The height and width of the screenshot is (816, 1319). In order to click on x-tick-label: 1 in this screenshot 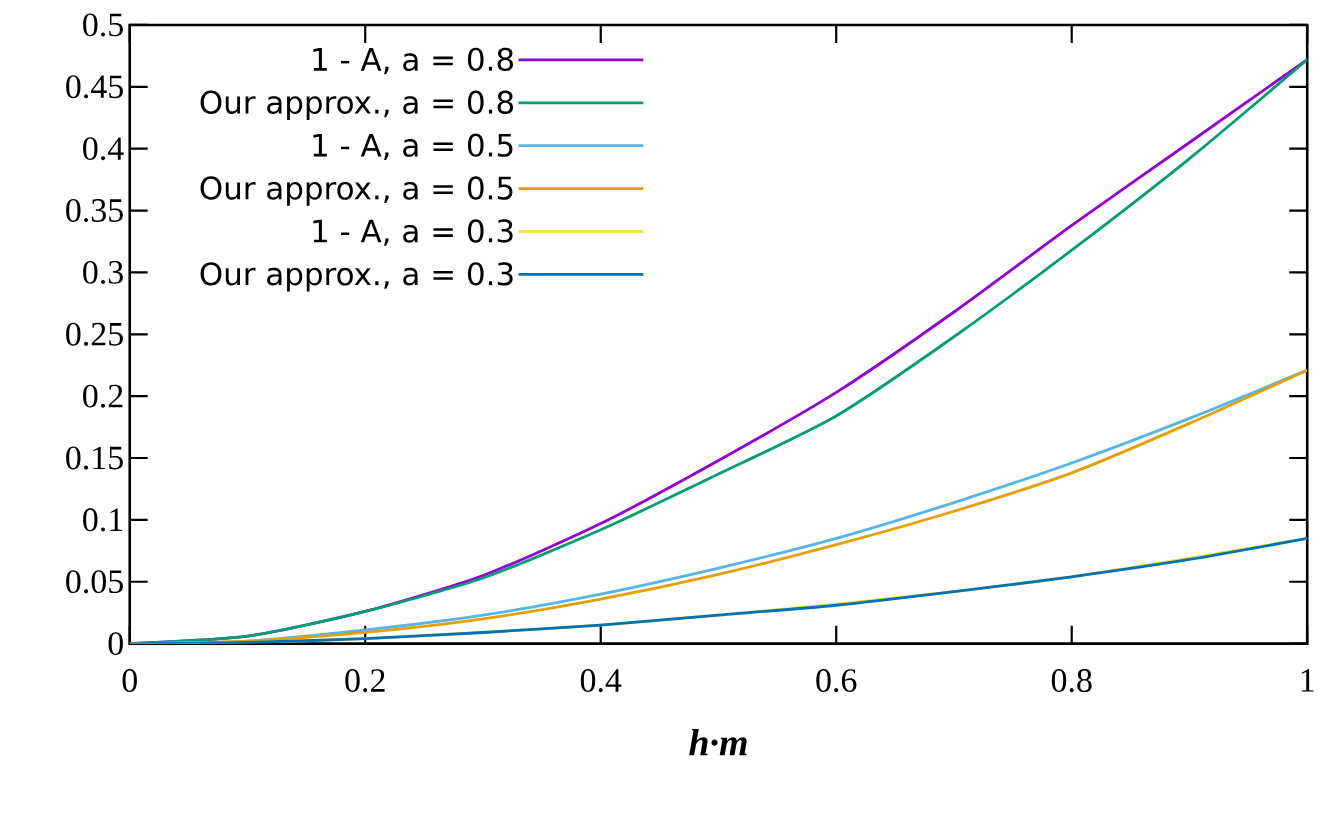, I will do `click(1307, 680)`.